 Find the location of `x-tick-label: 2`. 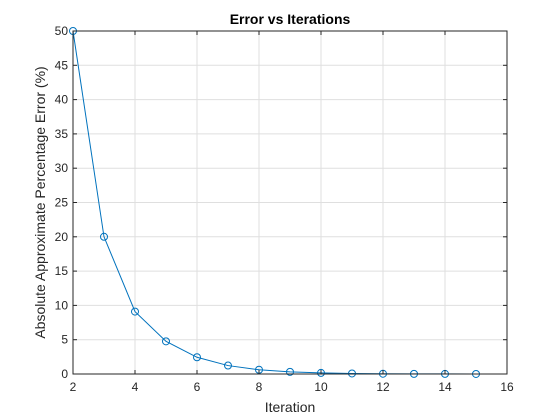

x-tick-label: 2 is located at coordinates (73, 387).